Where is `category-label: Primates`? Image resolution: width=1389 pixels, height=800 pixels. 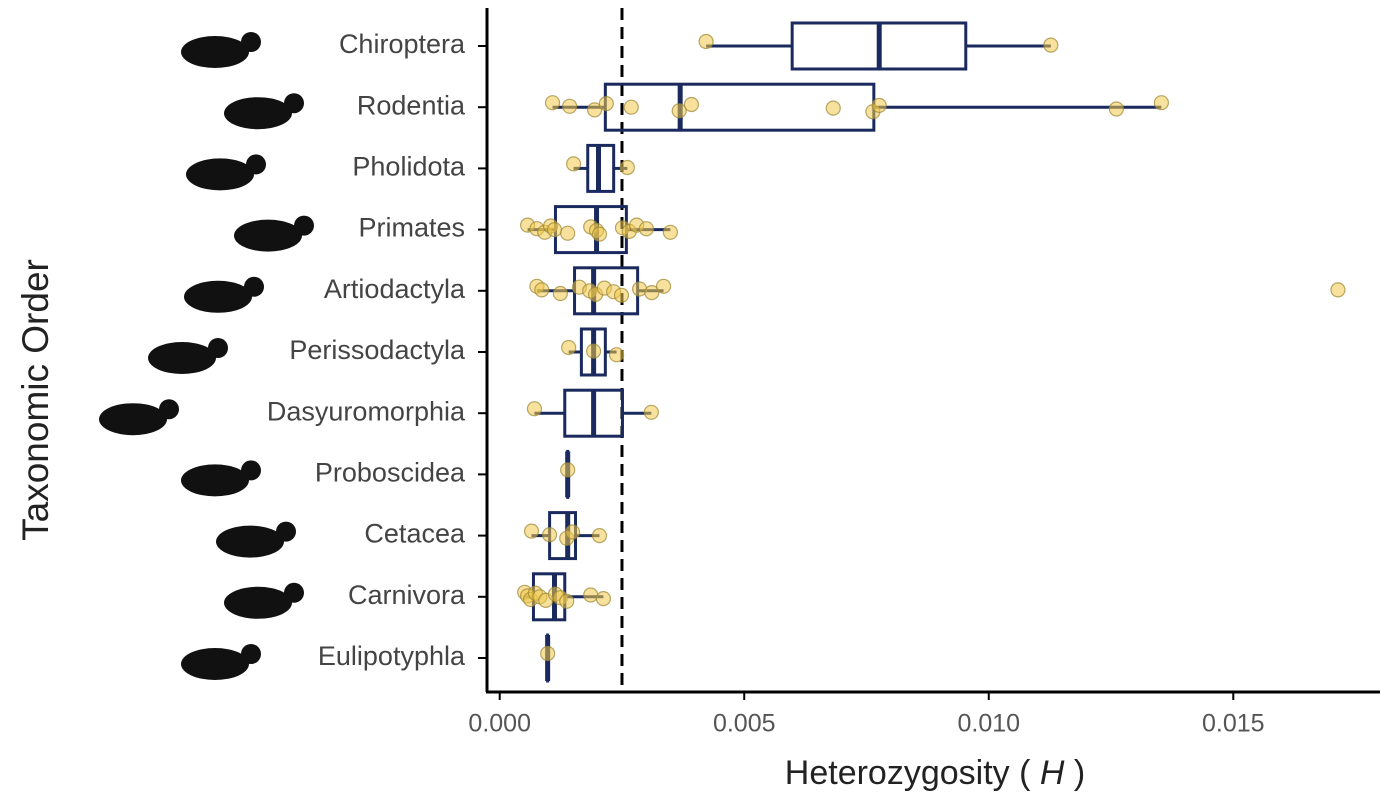 category-label: Primates is located at coordinates (411, 228).